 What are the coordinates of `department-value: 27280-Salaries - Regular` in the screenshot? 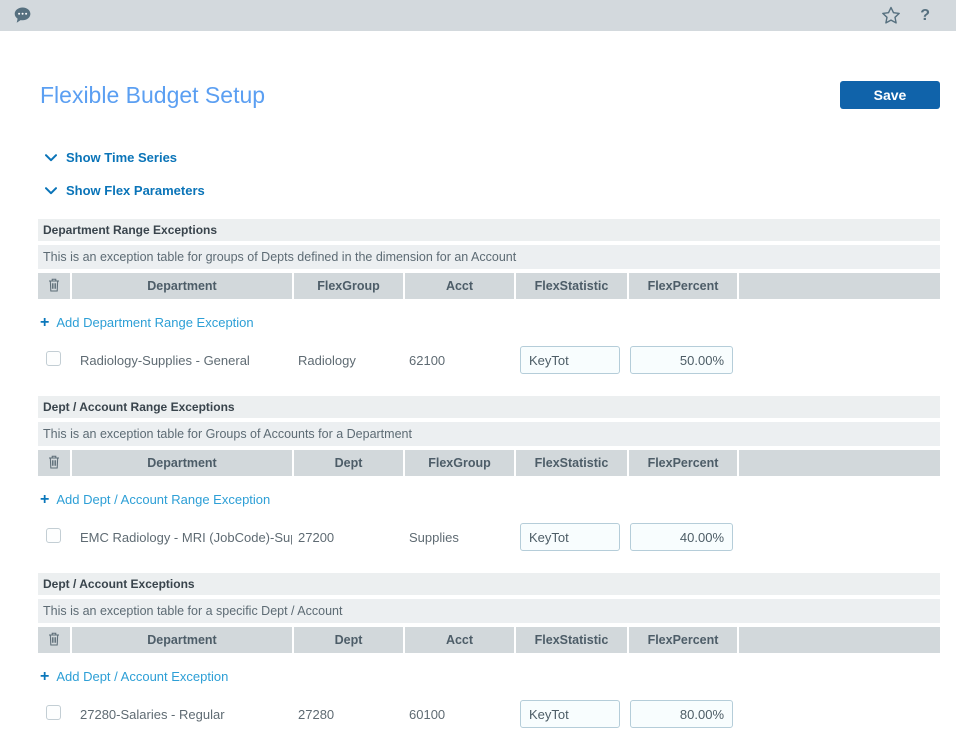 It's located at (152, 714).